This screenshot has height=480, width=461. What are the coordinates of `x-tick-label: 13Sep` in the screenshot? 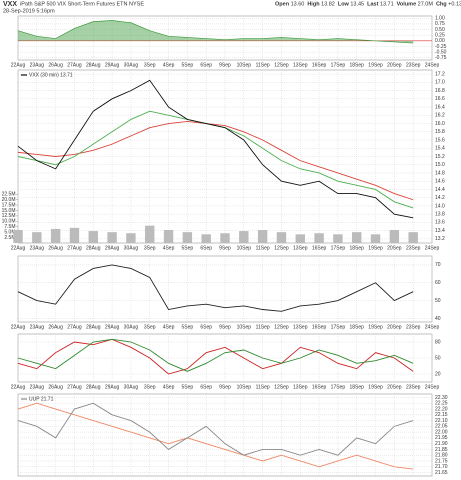 It's located at (300, 65).